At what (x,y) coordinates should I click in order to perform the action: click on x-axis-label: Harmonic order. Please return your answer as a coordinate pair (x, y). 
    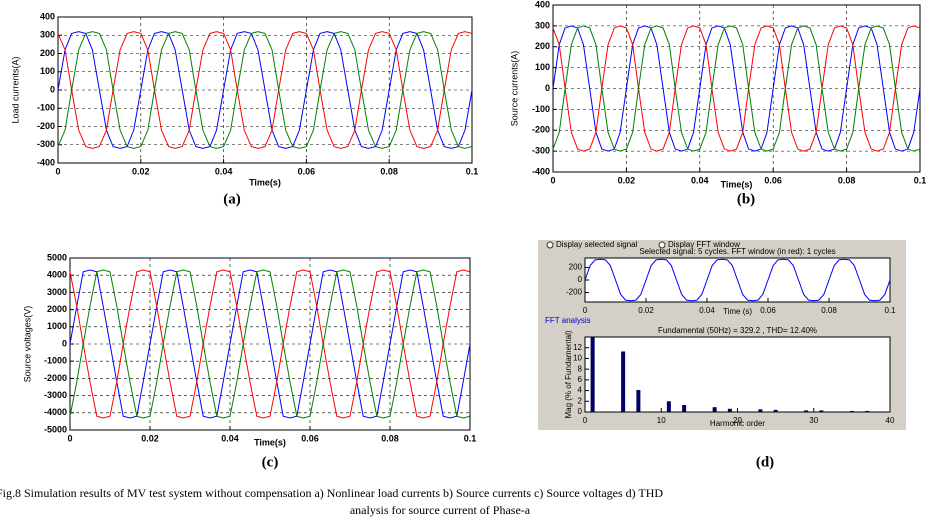
    Looking at the image, I should click on (737, 423).